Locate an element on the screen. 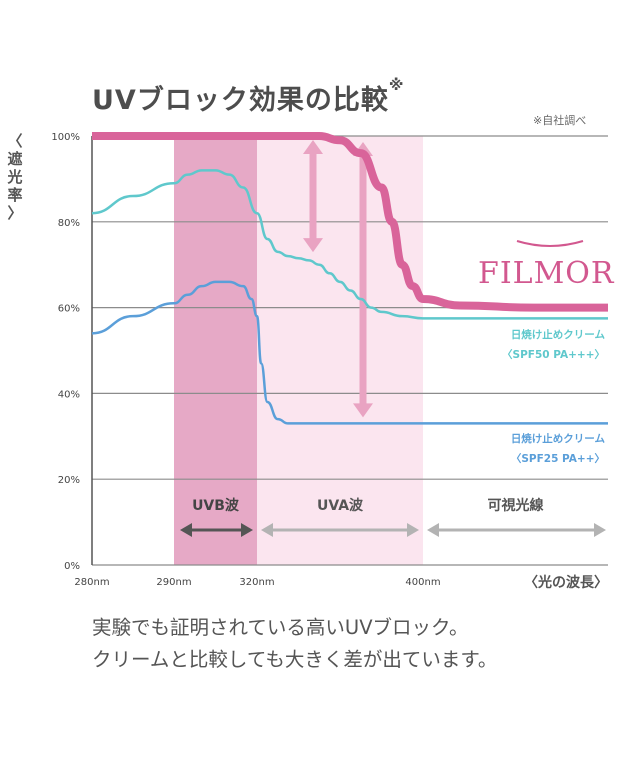  x-tick-label: 400nm is located at coordinates (422, 582).